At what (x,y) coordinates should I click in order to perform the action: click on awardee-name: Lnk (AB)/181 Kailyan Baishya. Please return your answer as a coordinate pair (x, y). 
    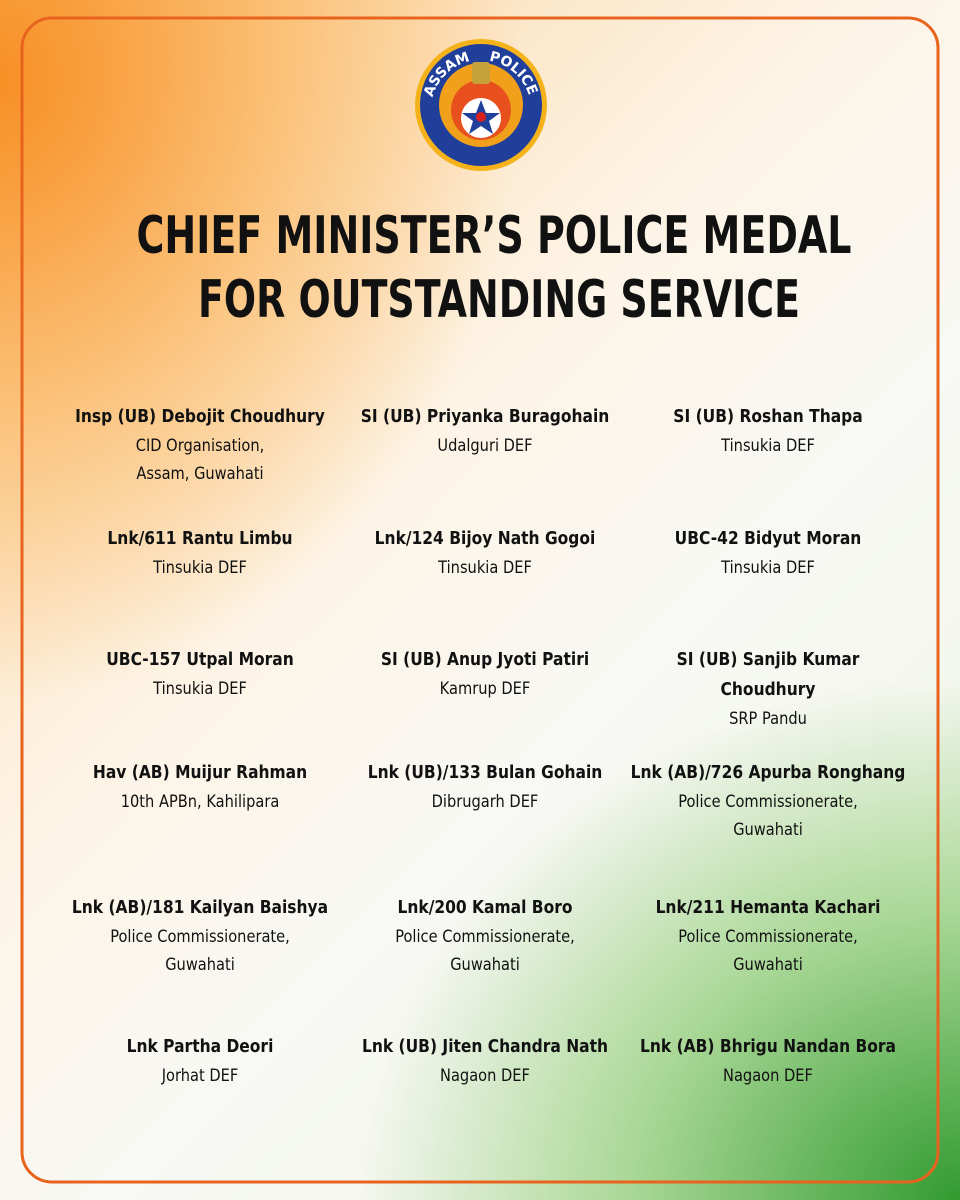
    Looking at the image, I should click on (200, 907).